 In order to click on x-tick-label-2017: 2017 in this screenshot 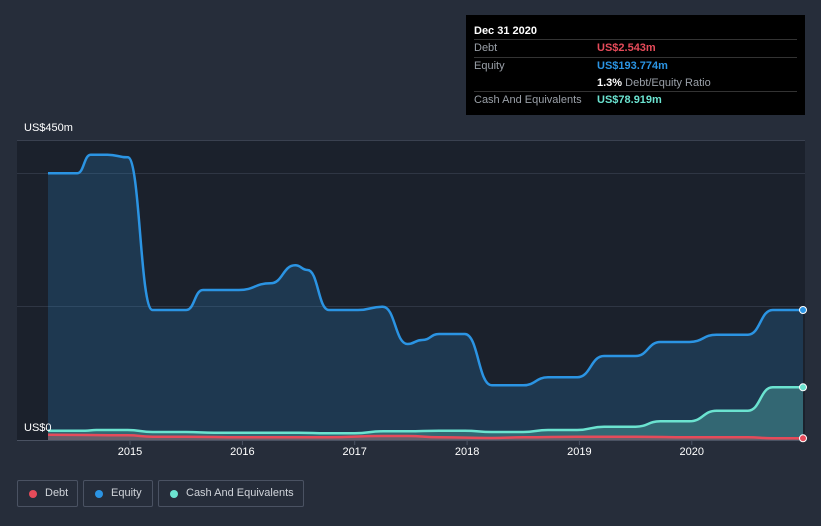, I will do `click(354, 452)`.